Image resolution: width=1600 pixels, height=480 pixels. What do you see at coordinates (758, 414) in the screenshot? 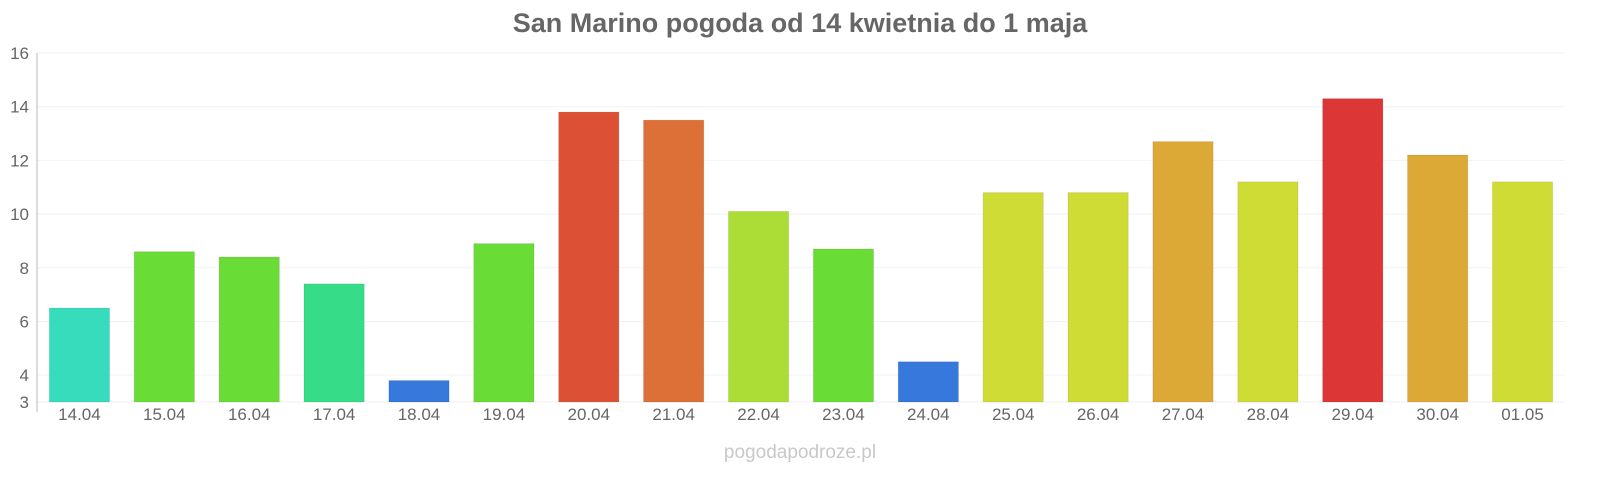
I see `x-tick-label: 22.04` at bounding box center [758, 414].